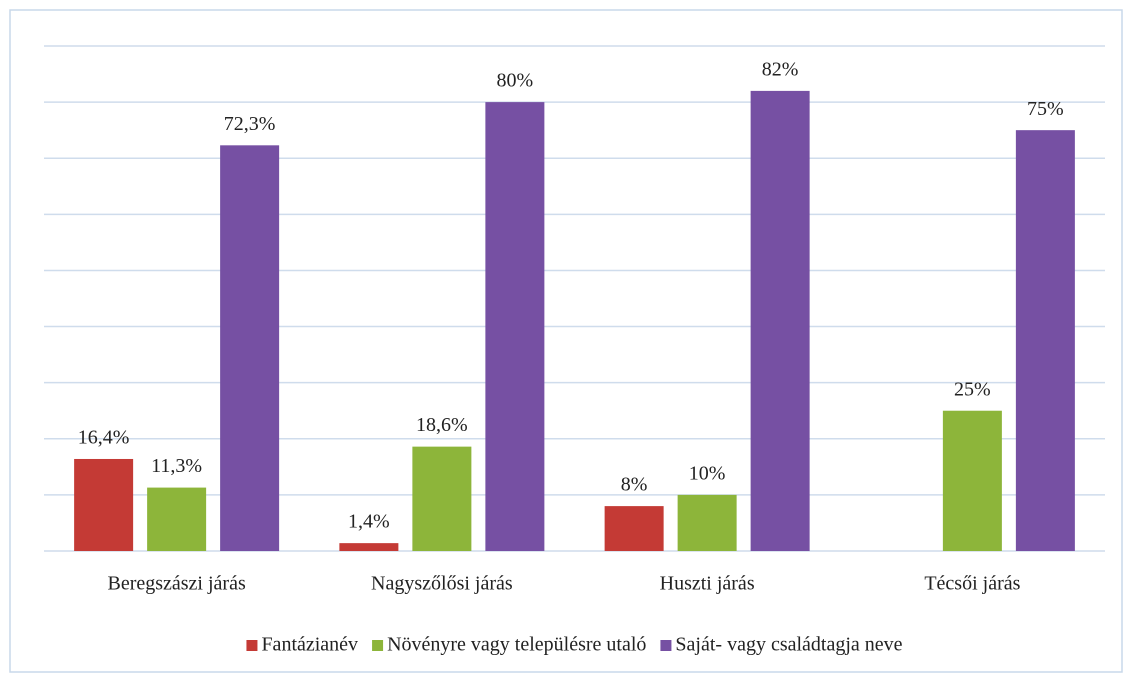  Describe the element at coordinates (442, 425) in the screenshot. I see `value-label: 18,6%` at that location.